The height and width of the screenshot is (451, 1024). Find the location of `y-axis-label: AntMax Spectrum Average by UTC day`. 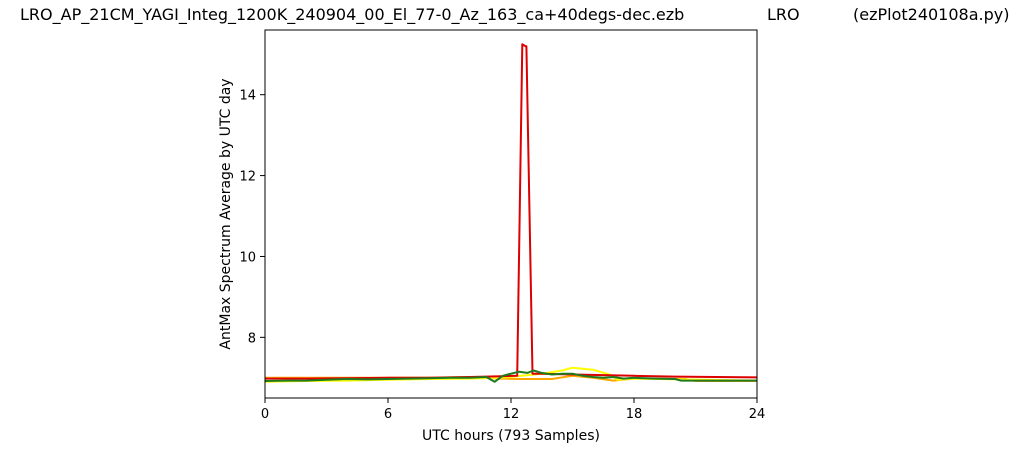

y-axis-label: AntMax Spectrum Average by UTC day is located at coordinates (226, 213).